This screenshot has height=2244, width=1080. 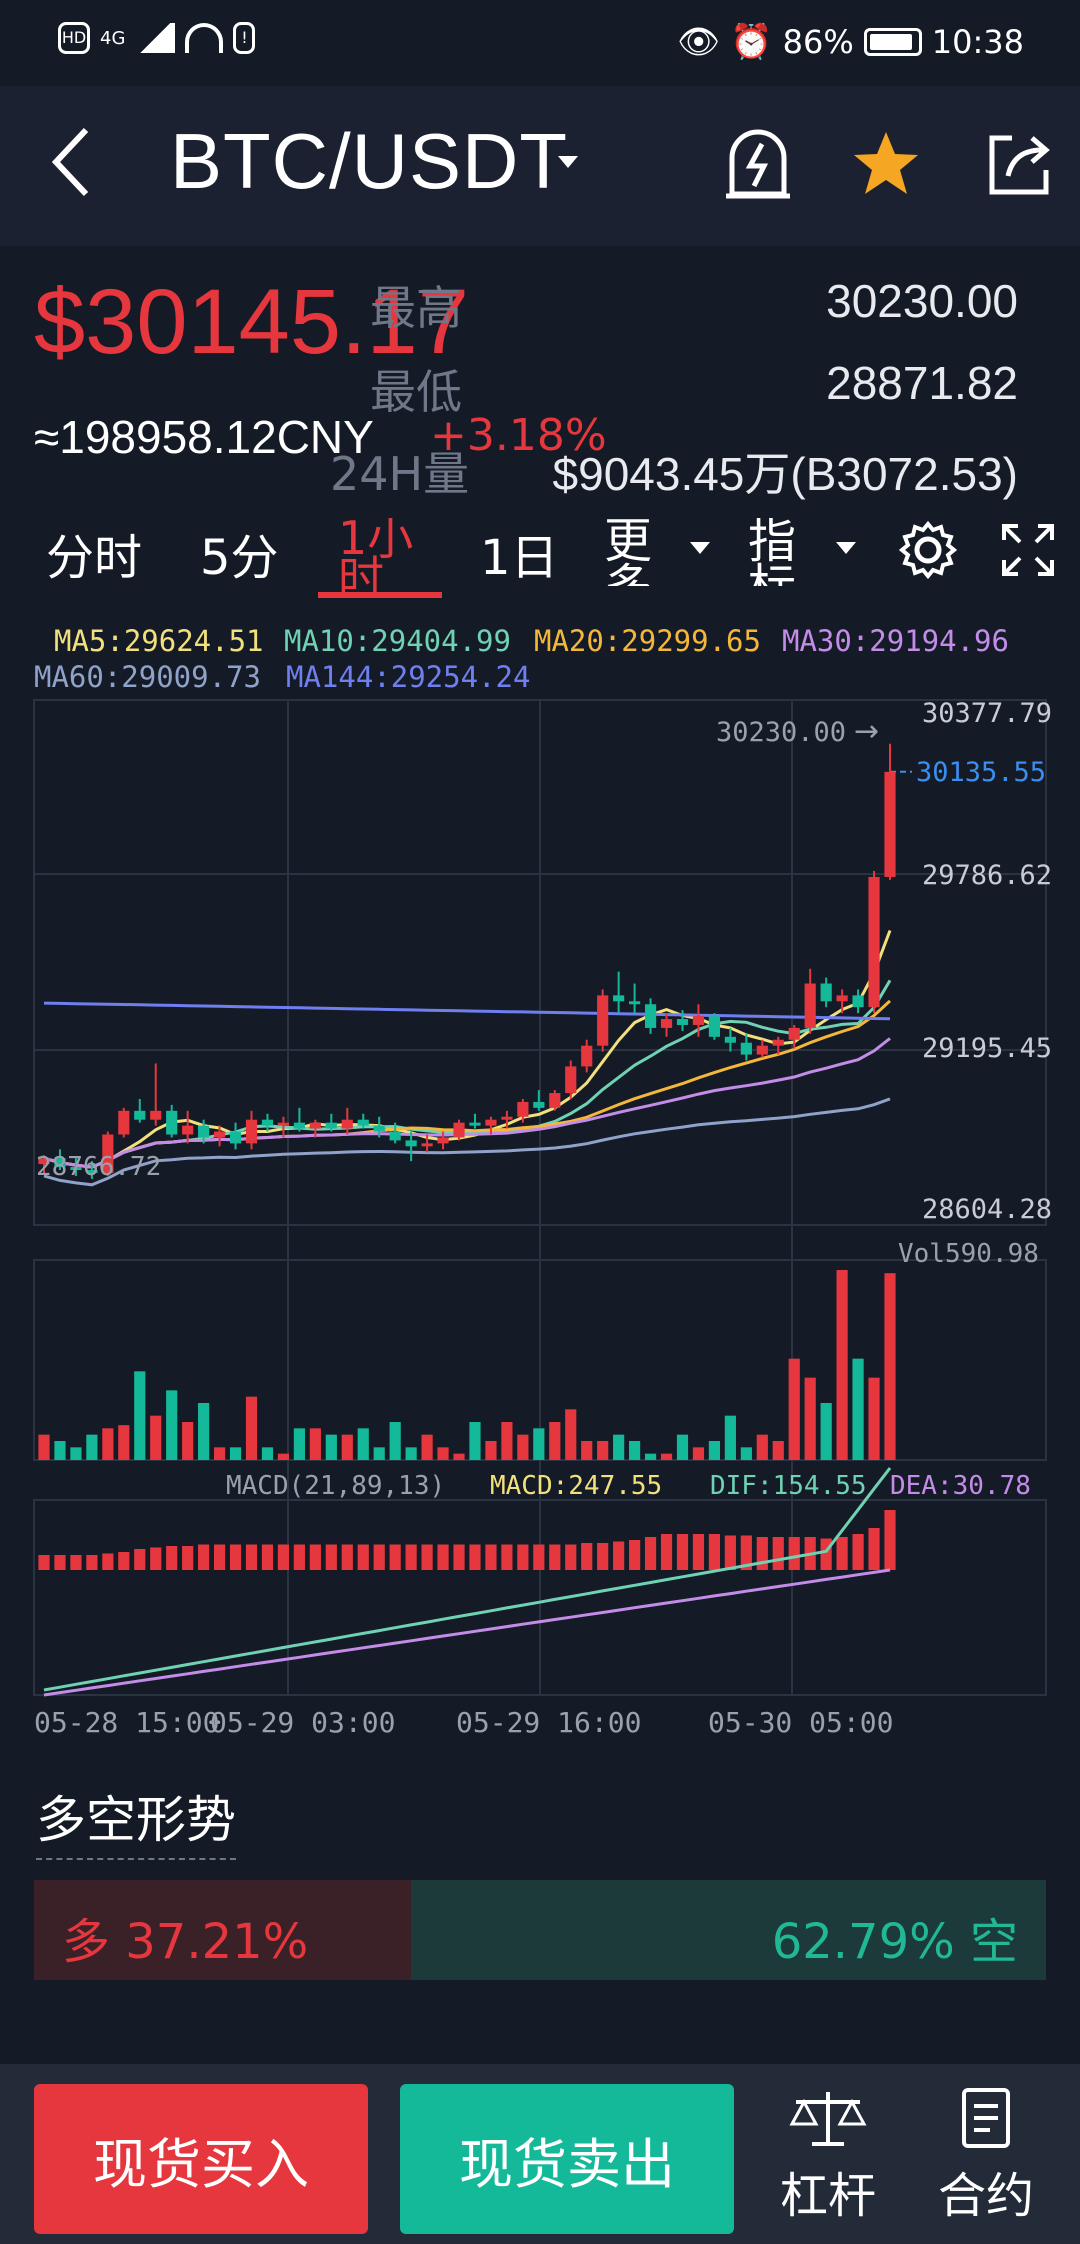 What do you see at coordinates (987, 875) in the screenshot?
I see `y-tick-label: 29786.62` at bounding box center [987, 875].